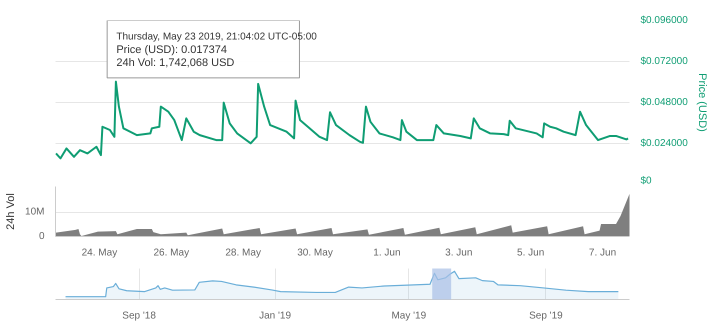 Image resolution: width=710 pixels, height=324 pixels. Describe the element at coordinates (602, 253) in the screenshot. I see `x-tick-label: 7. Jun` at that location.